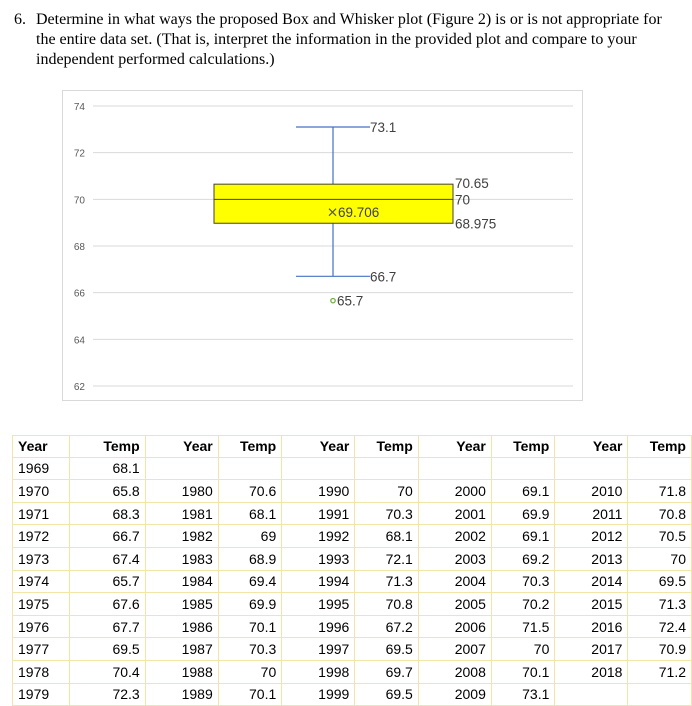  I want to click on table-row: 1971 68.3 1981 68.1 1991 70.3 2001 69.9 2011 70.8, so click(352, 513).